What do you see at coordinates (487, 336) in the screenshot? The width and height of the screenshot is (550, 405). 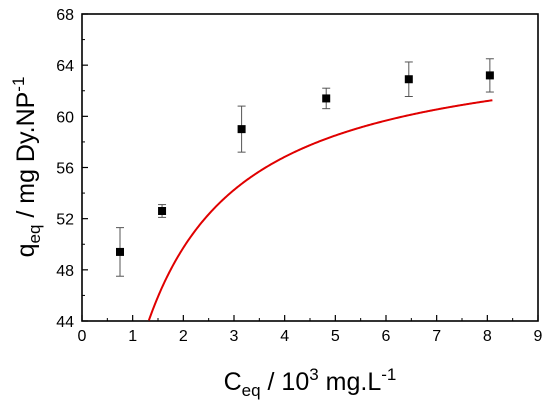 I see `x-tick-label: 8` at bounding box center [487, 336].